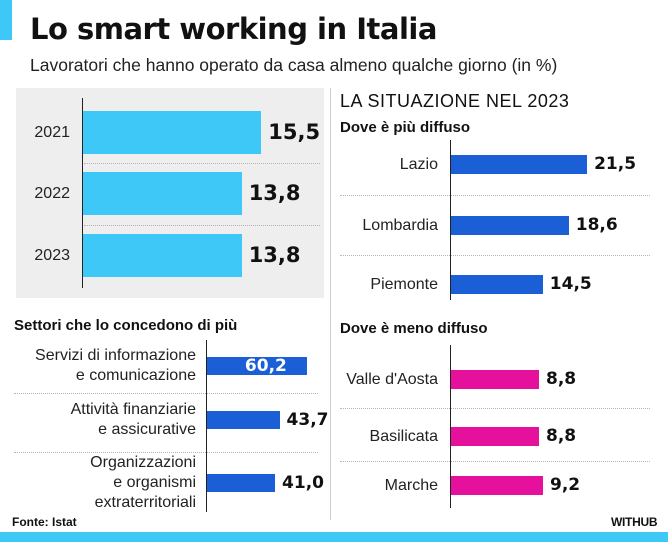 This screenshot has width=668, height=542. What do you see at coordinates (52, 132) in the screenshot?
I see `category-label-line: 2021` at bounding box center [52, 132].